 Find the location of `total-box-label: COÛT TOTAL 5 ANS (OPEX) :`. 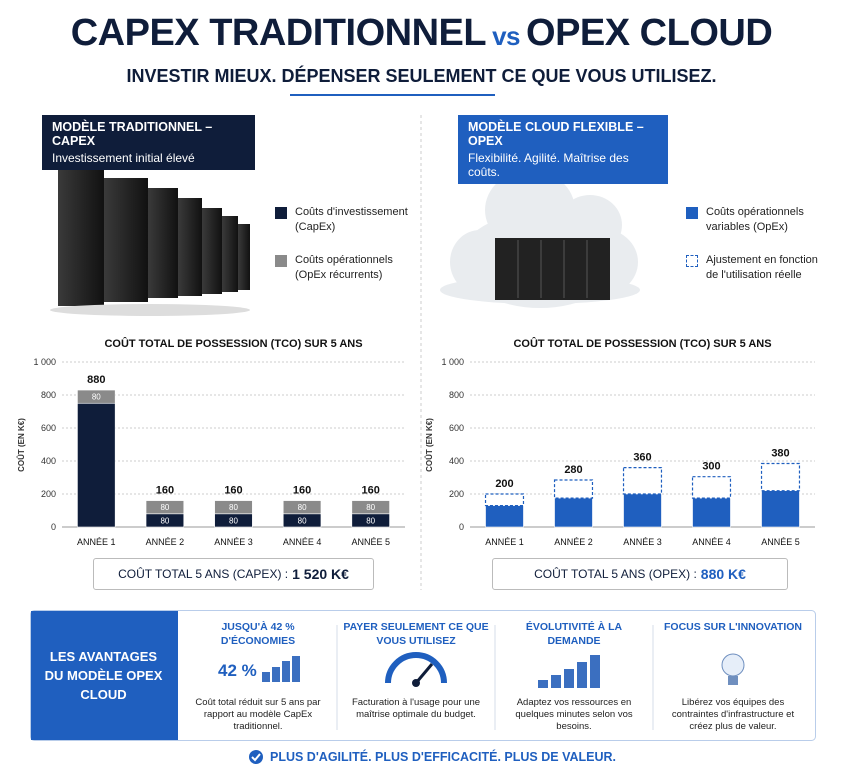

total-box-label: COÛT TOTAL 5 ANS (OPEX) : is located at coordinates (615, 574).